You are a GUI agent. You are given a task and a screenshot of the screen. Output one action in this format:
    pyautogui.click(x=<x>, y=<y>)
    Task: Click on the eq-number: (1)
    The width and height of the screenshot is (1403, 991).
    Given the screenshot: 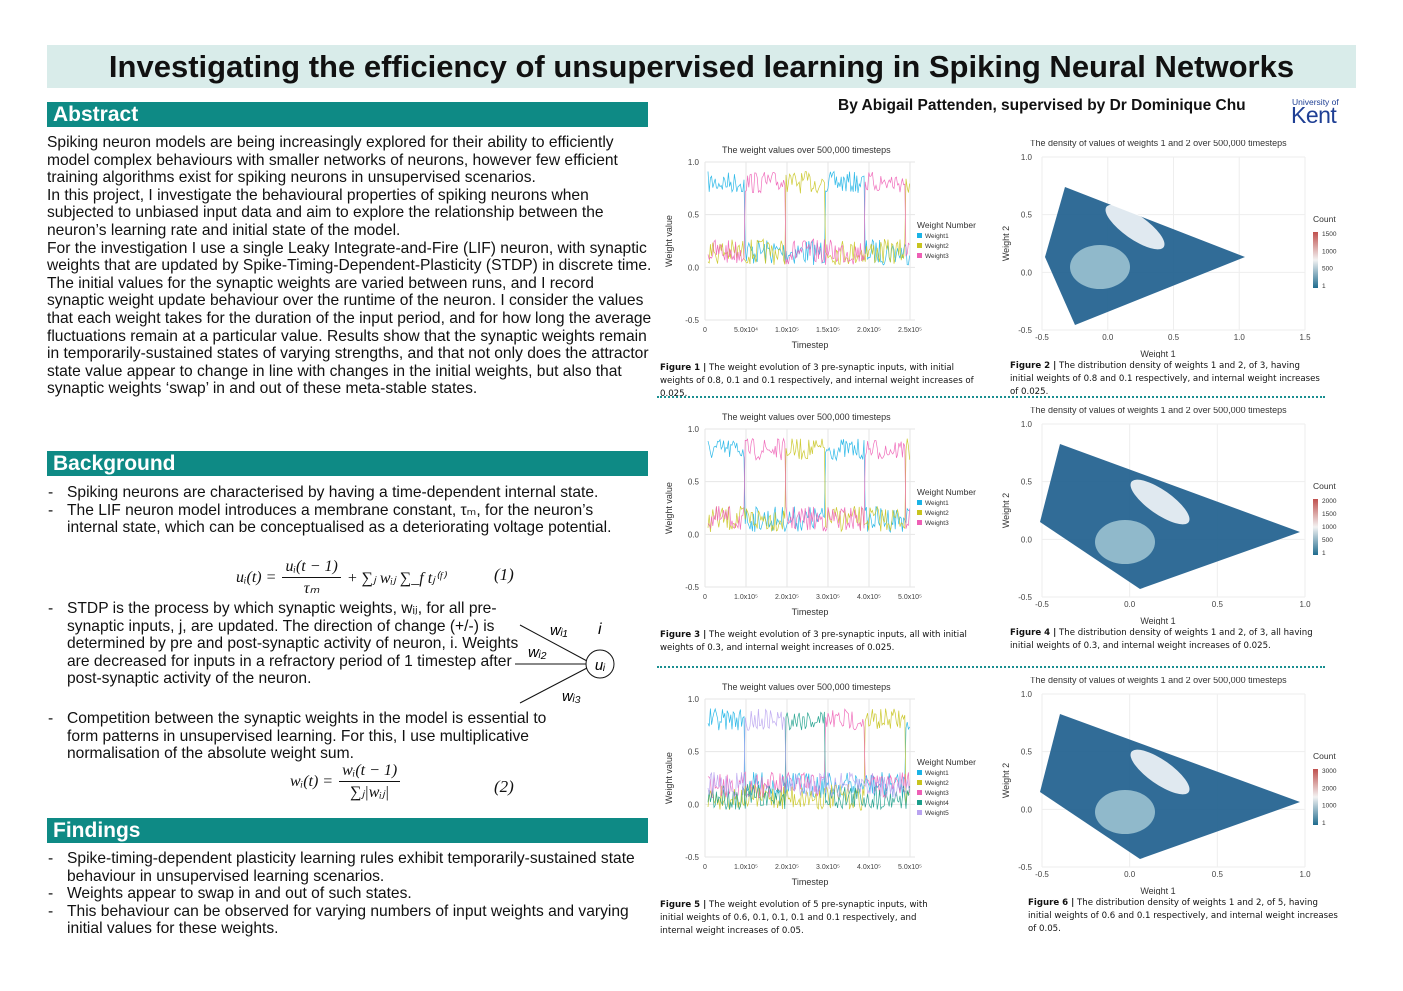 What is the action you would take?
    pyautogui.click(x=504, y=574)
    